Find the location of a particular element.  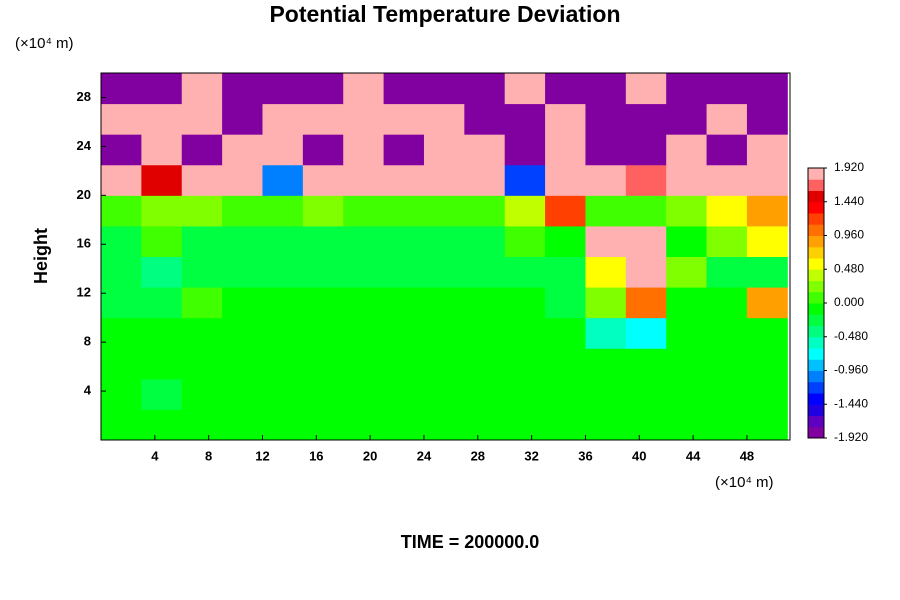

colorbar-tick-label: -1.440 is located at coordinates (851, 403).